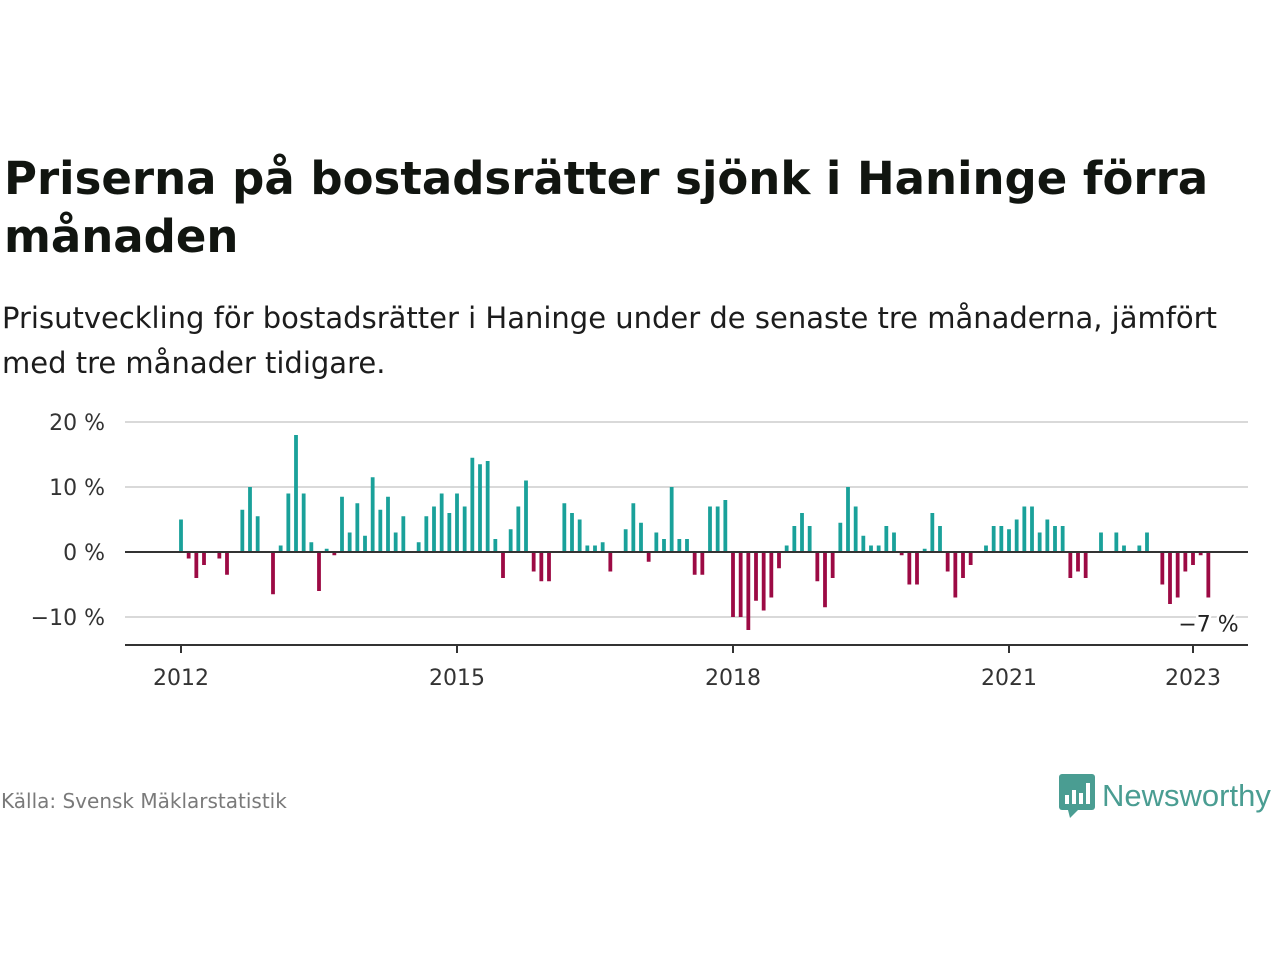 Image resolution: width=1280 pixels, height=960 pixels. What do you see at coordinates (1186, 795) in the screenshot?
I see `logo-text: Newsworthy` at bounding box center [1186, 795].